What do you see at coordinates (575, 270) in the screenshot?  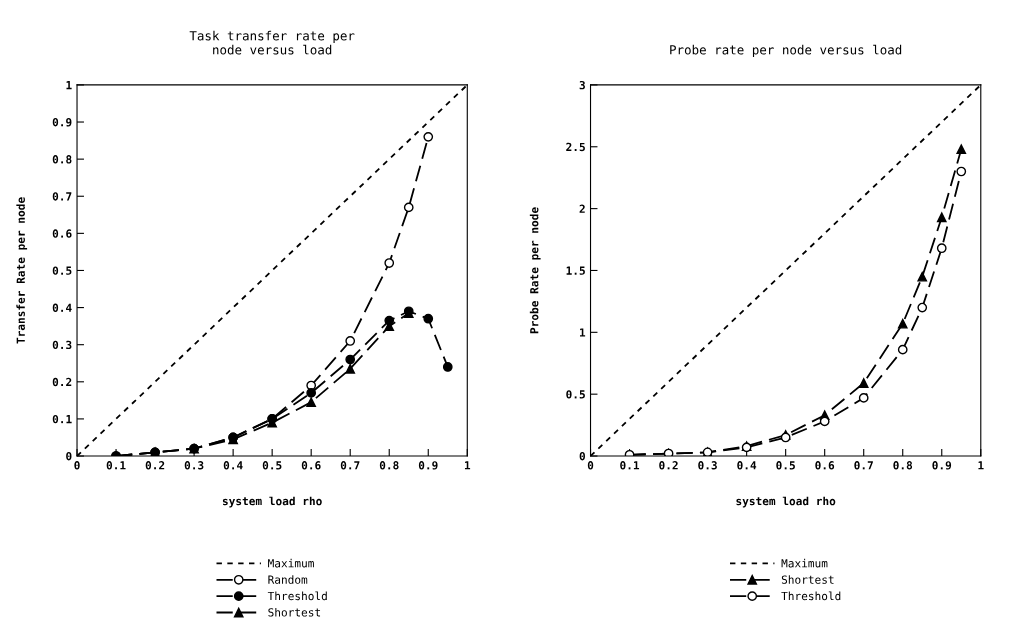 I see `y-tick-label: 1.5` at bounding box center [575, 270].